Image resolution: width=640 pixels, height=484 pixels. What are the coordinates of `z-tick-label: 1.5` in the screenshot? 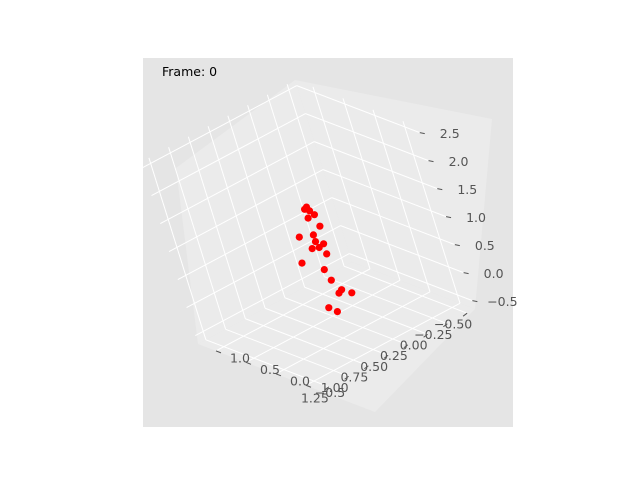 It's located at (467, 189).